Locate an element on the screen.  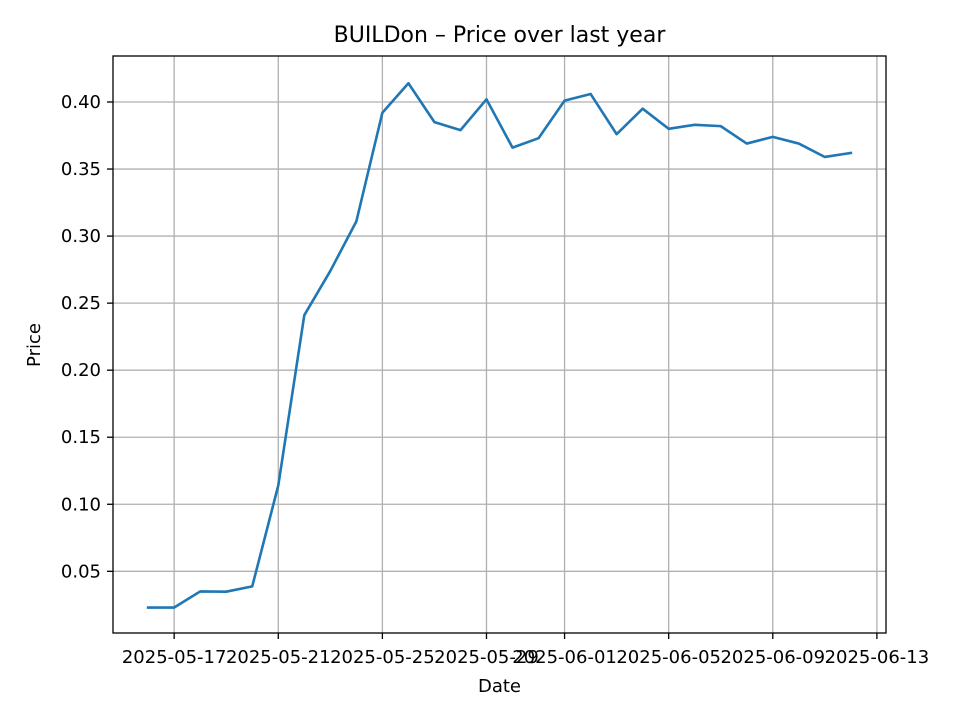
x-tick-label: 2025-05-29 is located at coordinates (486, 657).